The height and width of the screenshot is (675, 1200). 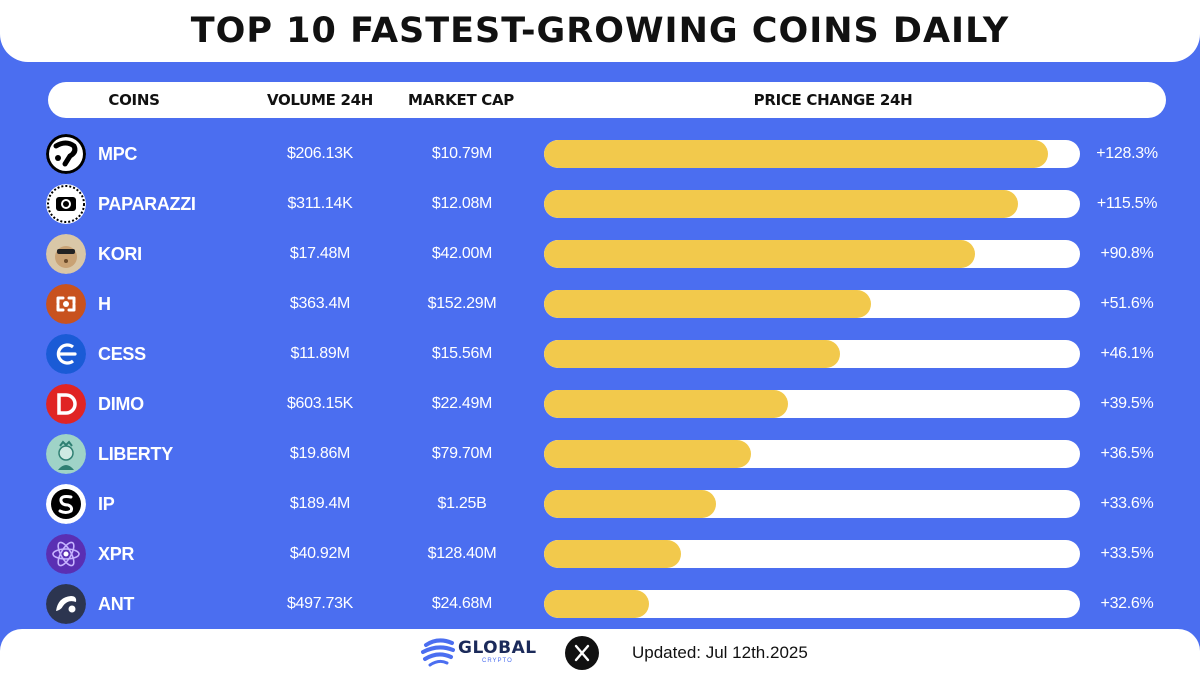 I want to click on cess-logo-icon, so click(x=66, y=354).